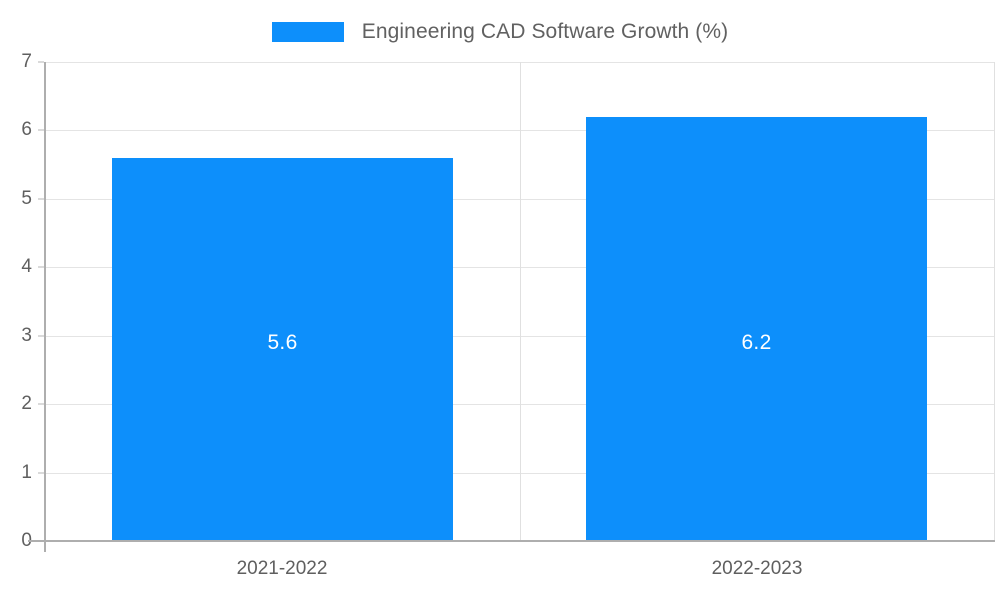  What do you see at coordinates (307, 32) in the screenshot?
I see `legend-swatch-icon` at bounding box center [307, 32].